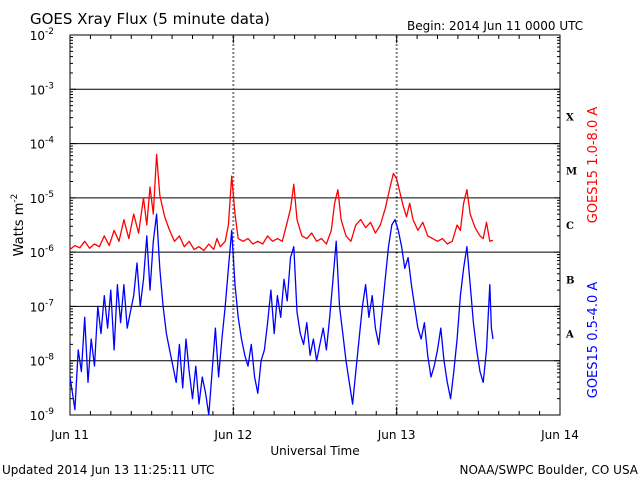 The width and height of the screenshot is (640, 480). I want to click on y-tick-label: 10⁻², so click(42, 35).